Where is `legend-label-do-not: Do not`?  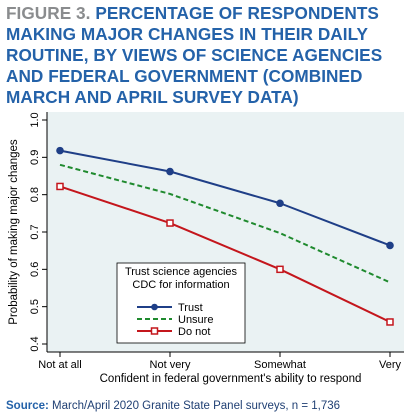
legend-label-do-not: Do not is located at coordinates (194, 332).